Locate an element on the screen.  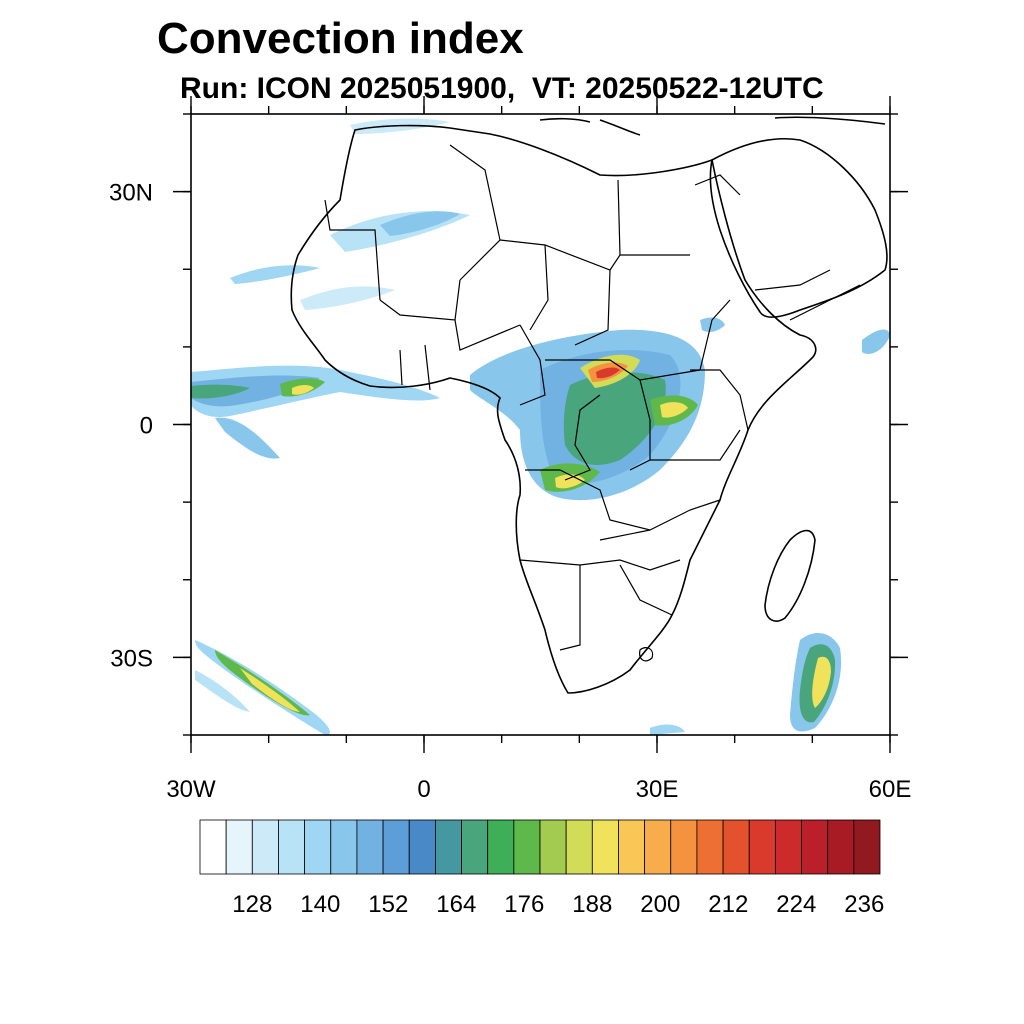
colorbar-label: 212 is located at coordinates (728, 904).